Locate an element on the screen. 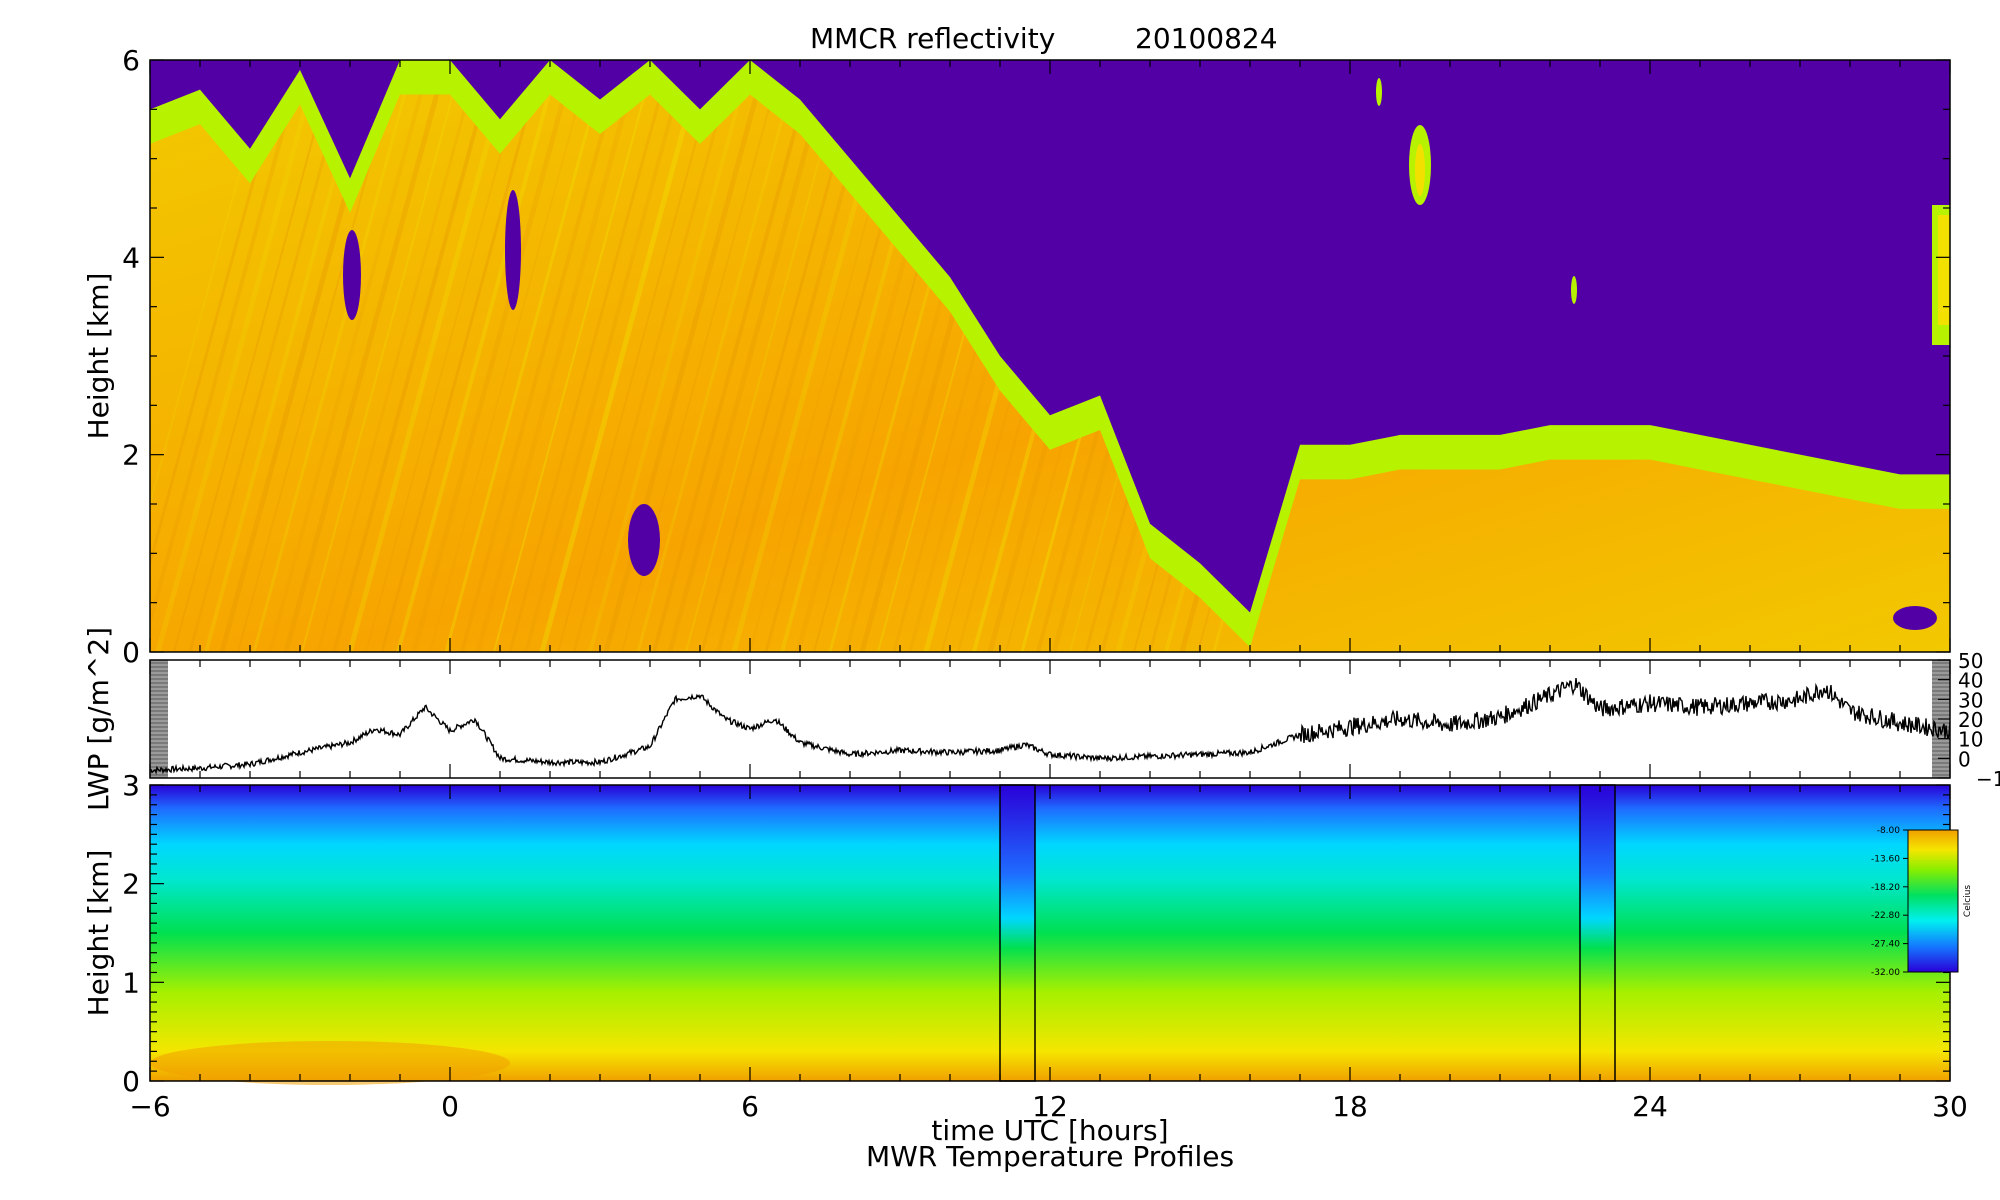  colorbar-tick: -13.60 is located at coordinates (1885, 859).